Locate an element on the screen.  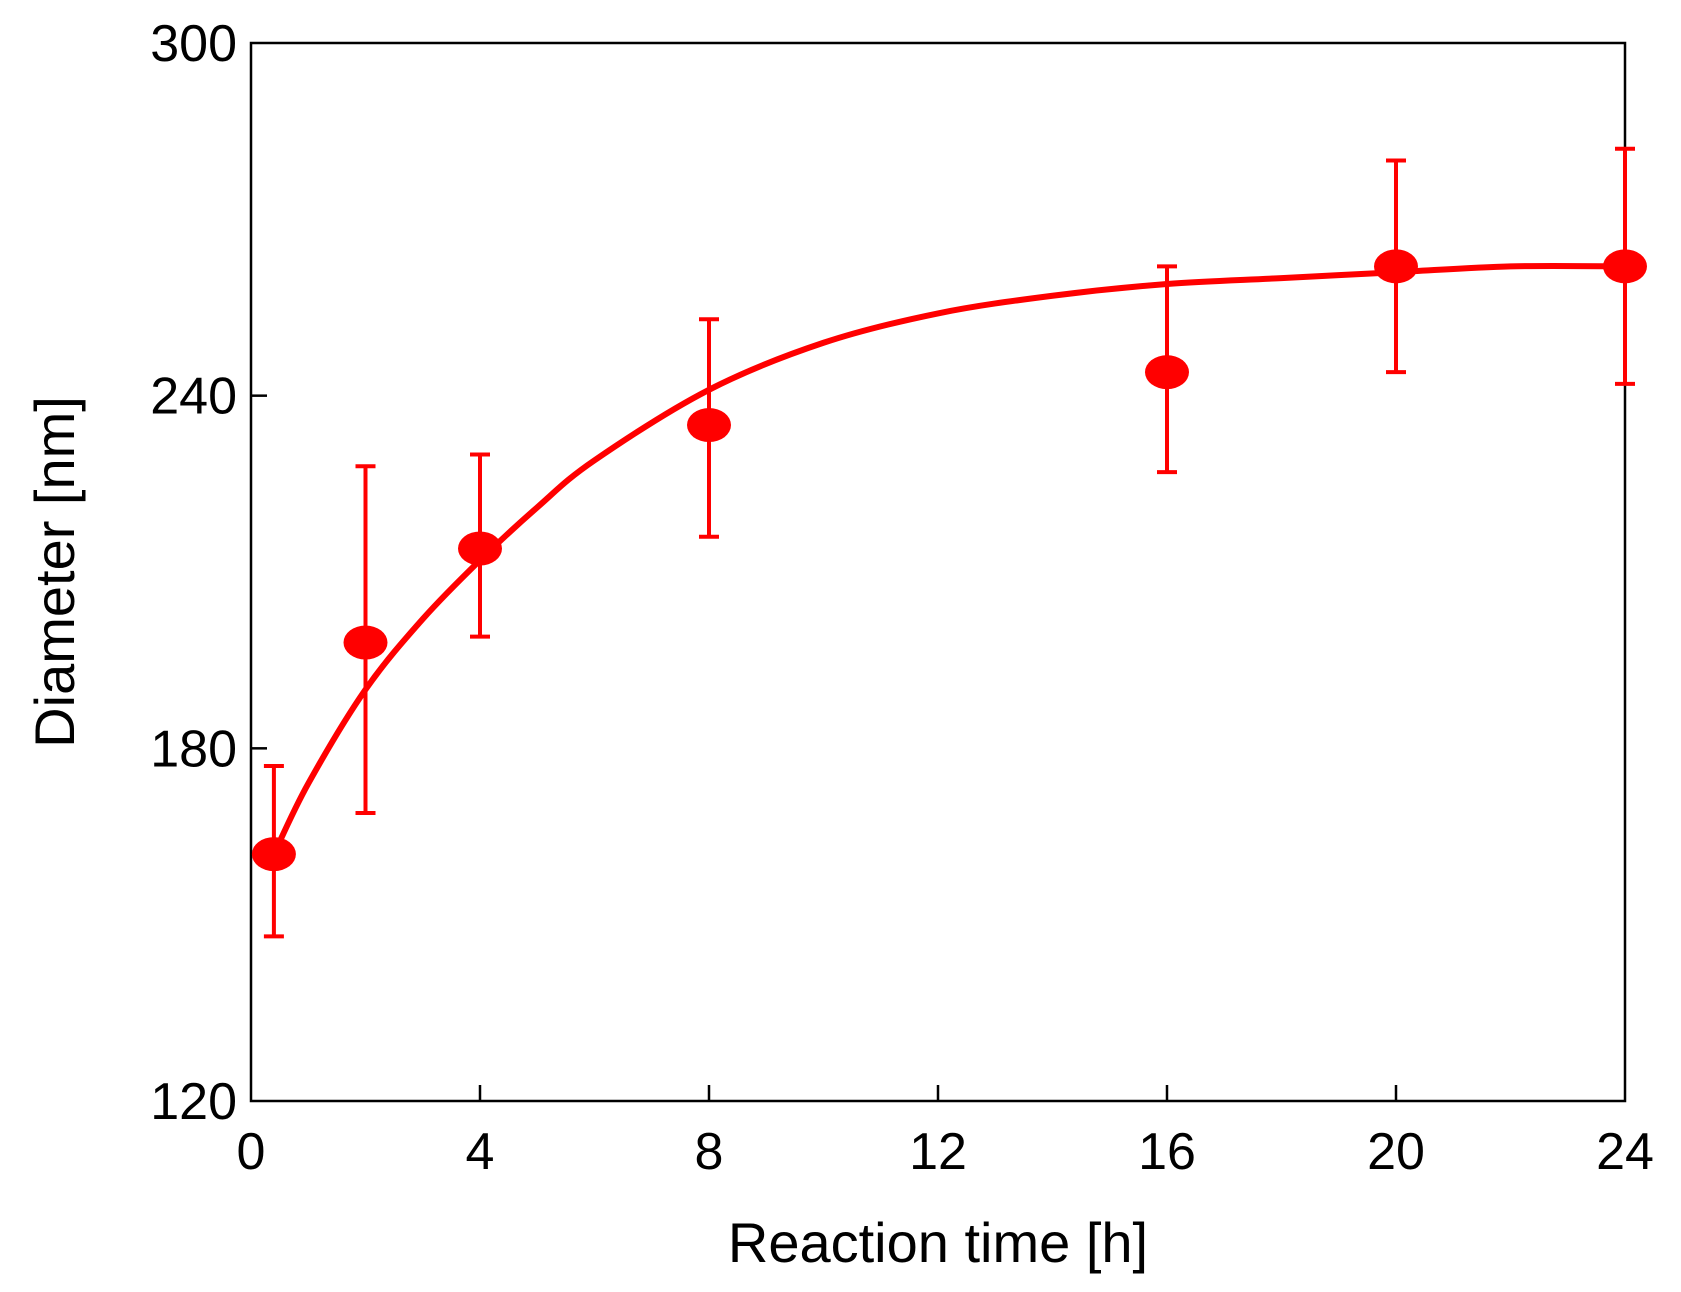
y-tick-label: 240 is located at coordinates (193, 397).